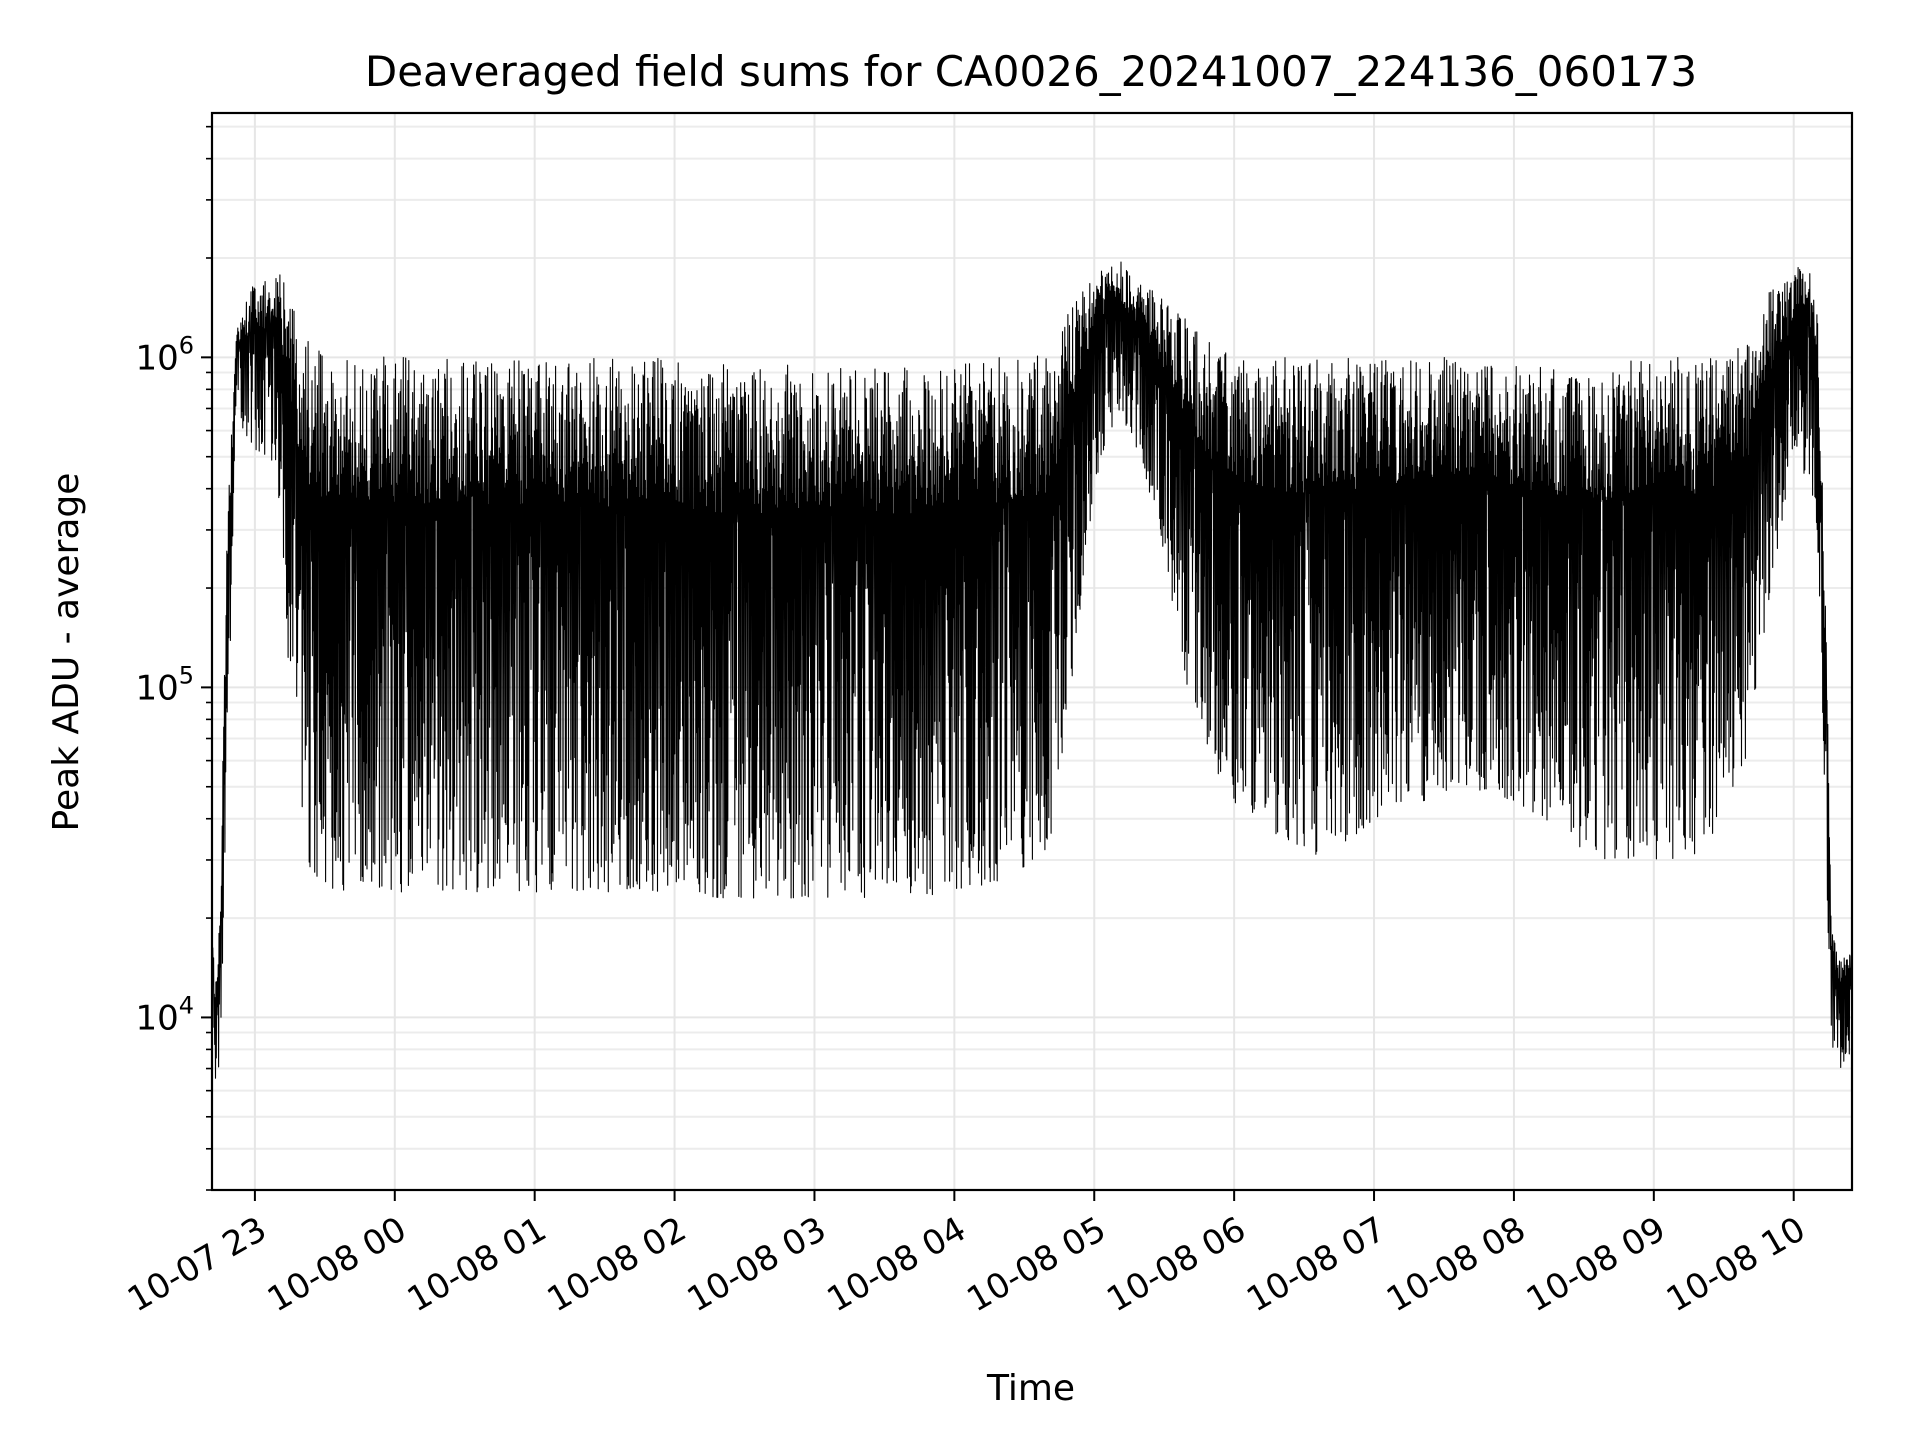 This screenshot has width=1920, height=1440. What do you see at coordinates (337, 1264) in the screenshot?
I see `x-tick-label: 10-08 00` at bounding box center [337, 1264].